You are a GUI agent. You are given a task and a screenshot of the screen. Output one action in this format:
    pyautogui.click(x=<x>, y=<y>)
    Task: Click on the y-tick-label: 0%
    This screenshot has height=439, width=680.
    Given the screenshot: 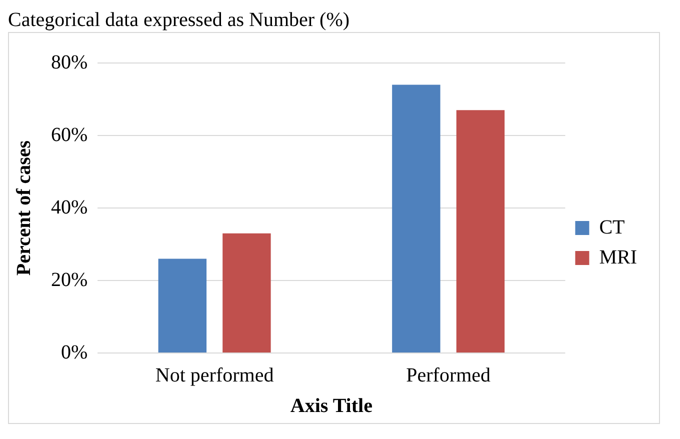 What is the action you would take?
    pyautogui.click(x=74, y=352)
    